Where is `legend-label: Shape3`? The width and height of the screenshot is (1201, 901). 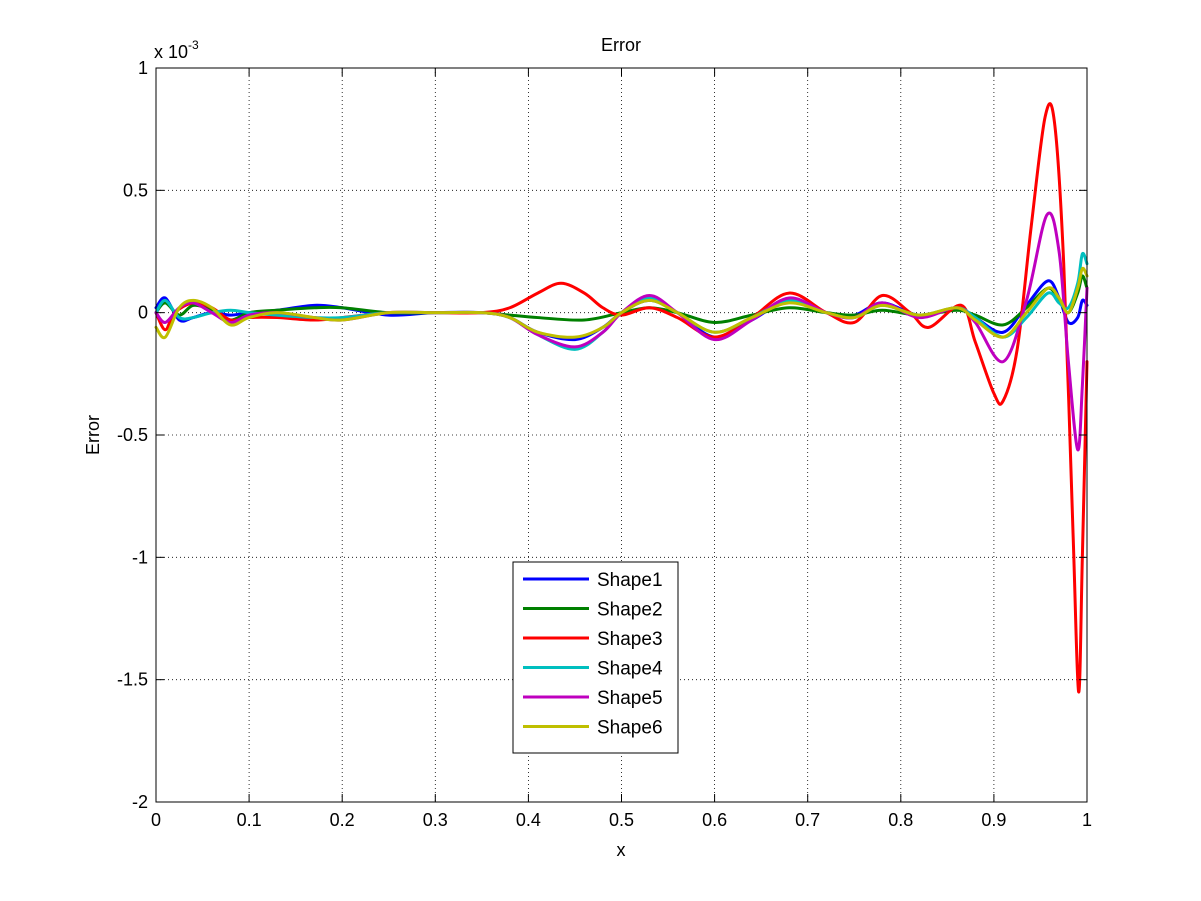 legend-label: Shape3 is located at coordinates (630, 639).